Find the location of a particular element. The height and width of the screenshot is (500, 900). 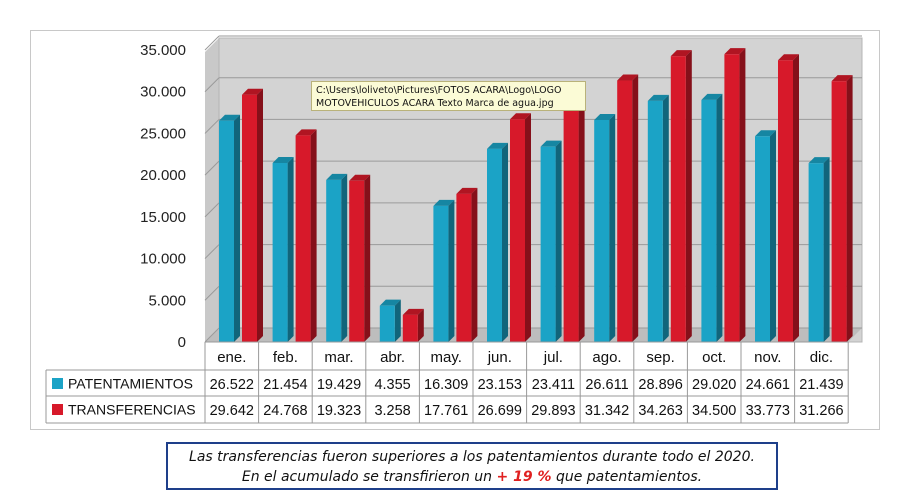

category-label: may. is located at coordinates (445, 357).